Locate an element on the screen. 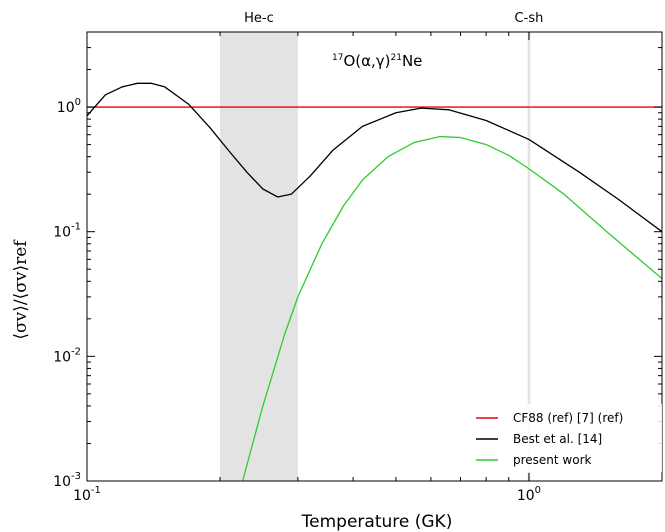 The width and height of the screenshot is (665, 532). y-tick-label: 10⁻³ is located at coordinates (67, 480).